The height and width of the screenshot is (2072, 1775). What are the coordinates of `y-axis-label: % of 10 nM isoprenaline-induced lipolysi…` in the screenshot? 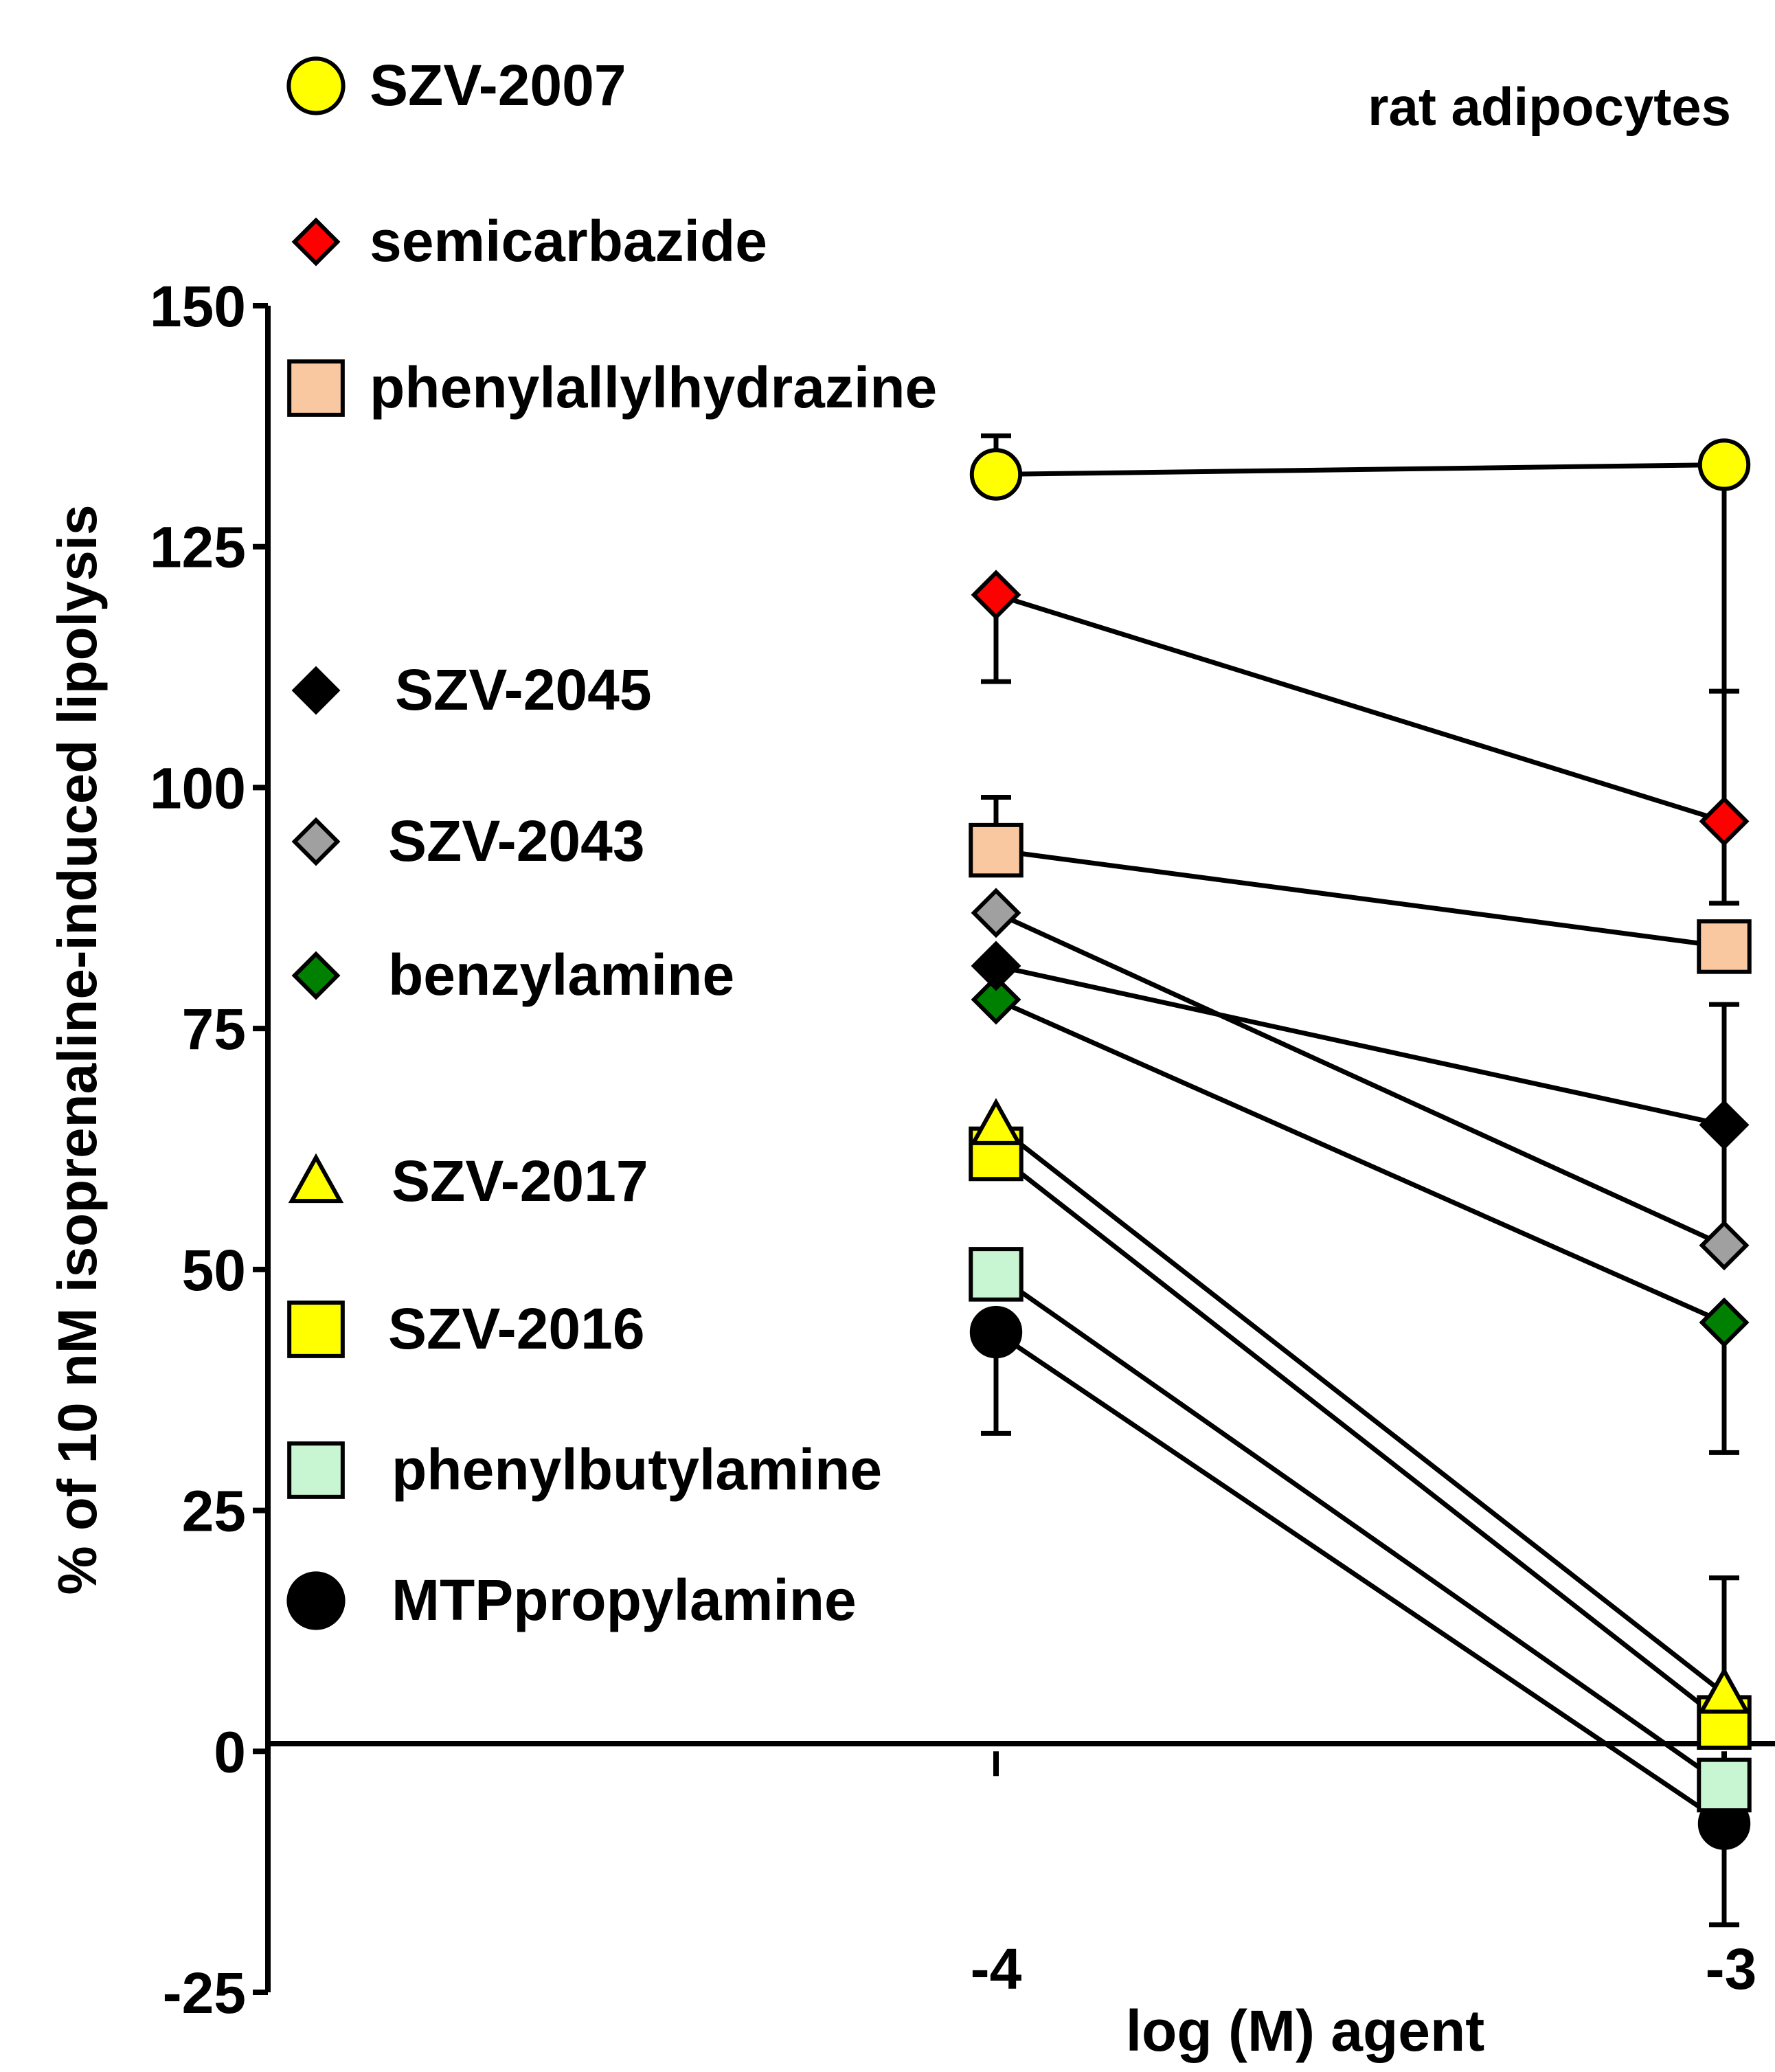 It's located at (77, 1050).